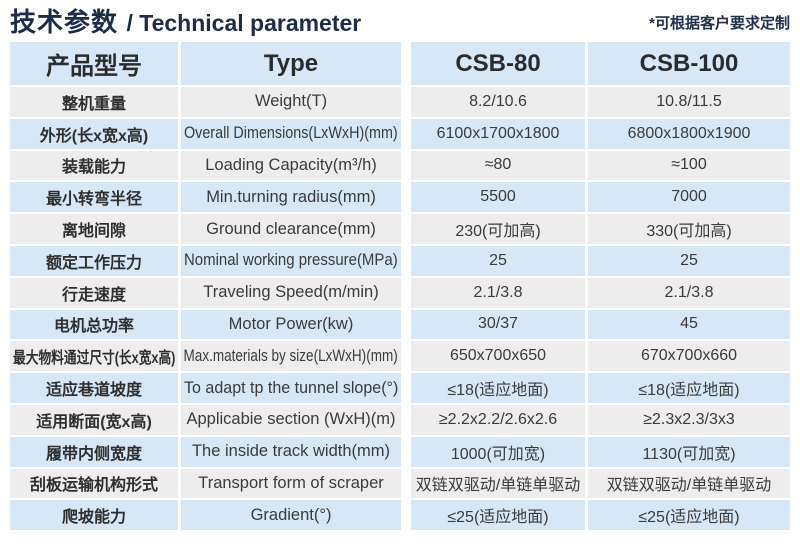  I want to click on param-type-cell: The inside track width(mm), so click(291, 451).